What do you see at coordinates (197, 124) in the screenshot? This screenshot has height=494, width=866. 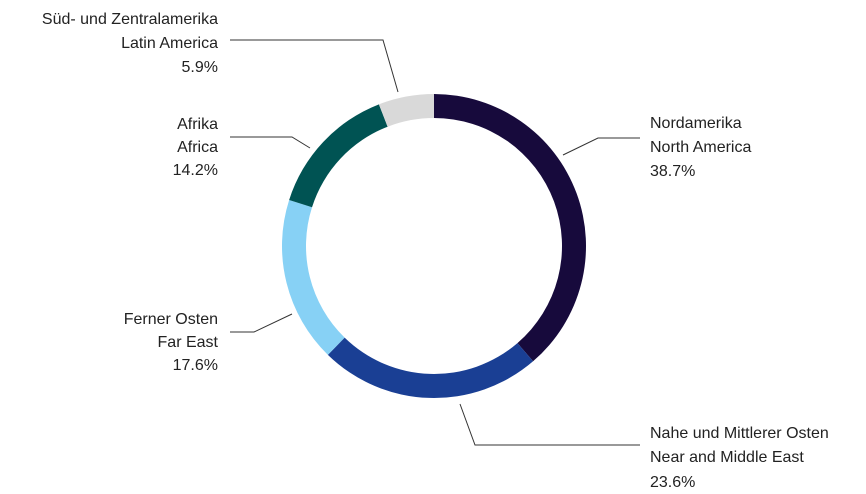 I see `label-de: Afrika` at bounding box center [197, 124].